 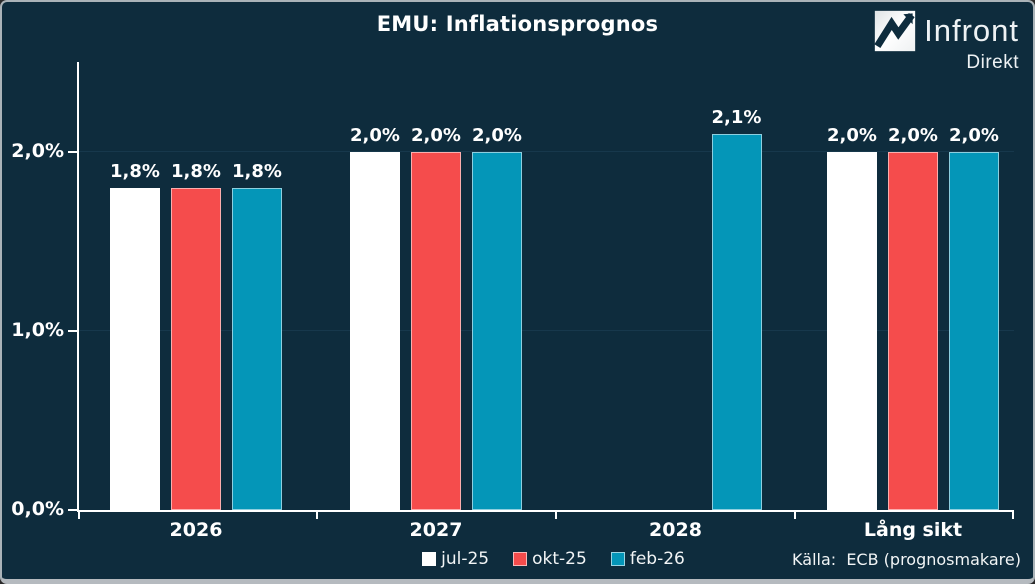 What do you see at coordinates (675, 530) in the screenshot?
I see `x-axis-category-label: 2028` at bounding box center [675, 530].